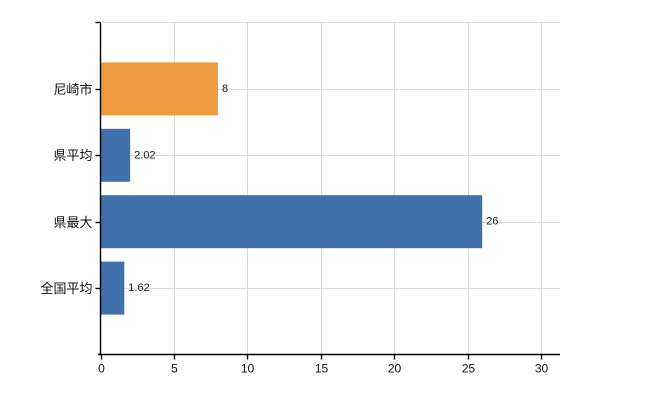 The width and height of the screenshot is (650, 400). What do you see at coordinates (291, 222) in the screenshot?
I see `bar-県最大` at bounding box center [291, 222].